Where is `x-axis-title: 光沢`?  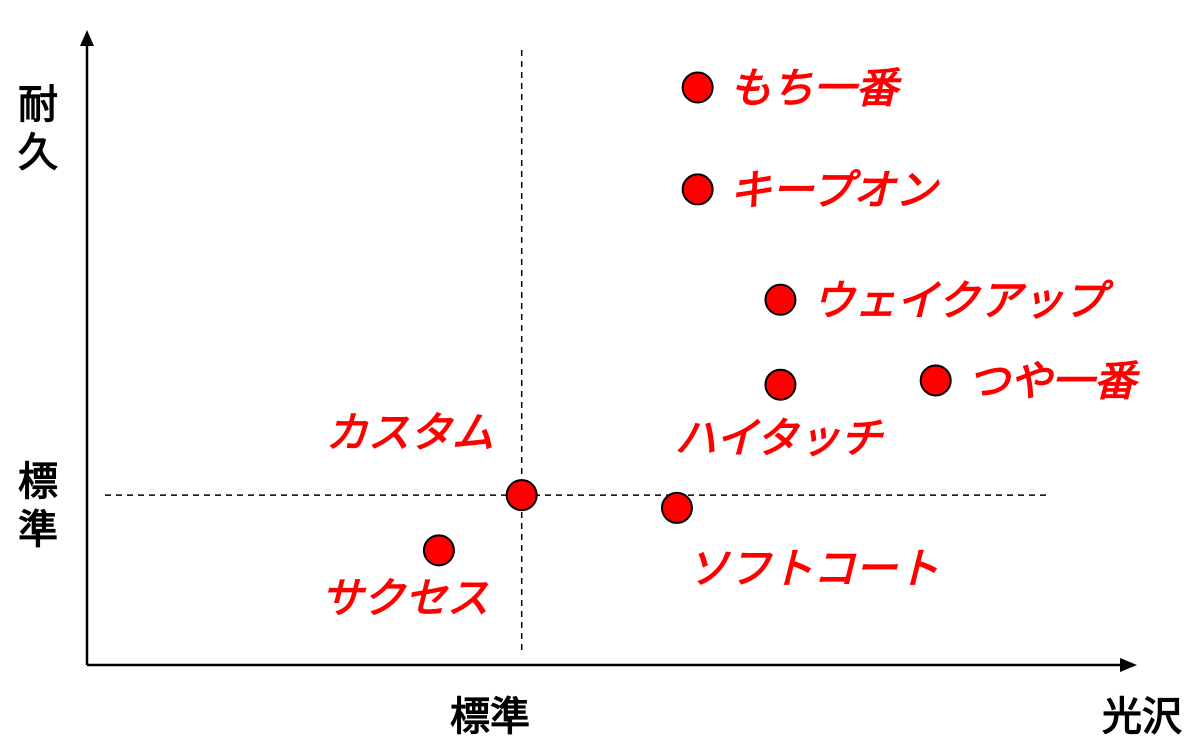 x-axis-title: 光沢 is located at coordinates (1142, 716).